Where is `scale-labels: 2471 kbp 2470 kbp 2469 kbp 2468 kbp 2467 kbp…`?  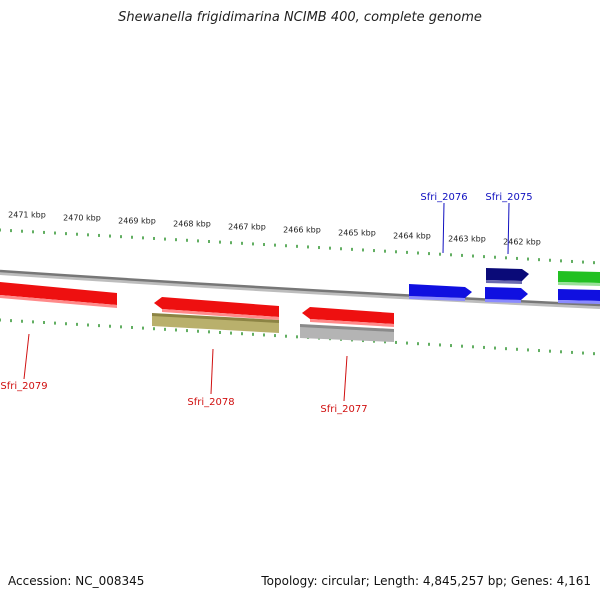 scale-labels: 2471 kbp 2470 kbp 2469 kbp 2468 kbp 2467 kbp… is located at coordinates (274, 228).